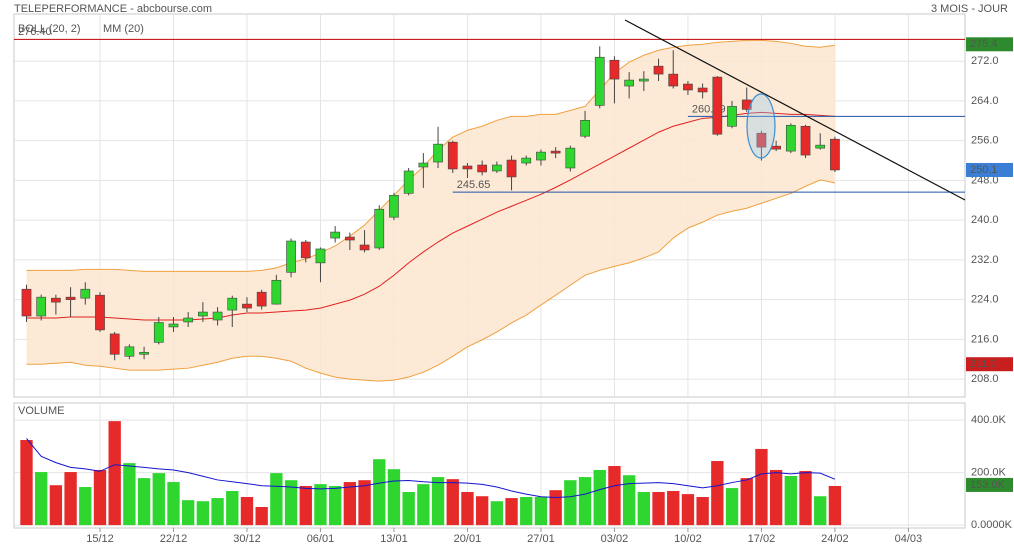 The width and height of the screenshot is (1014, 550). I want to click on y-tick-label: 264.0, so click(985, 101).